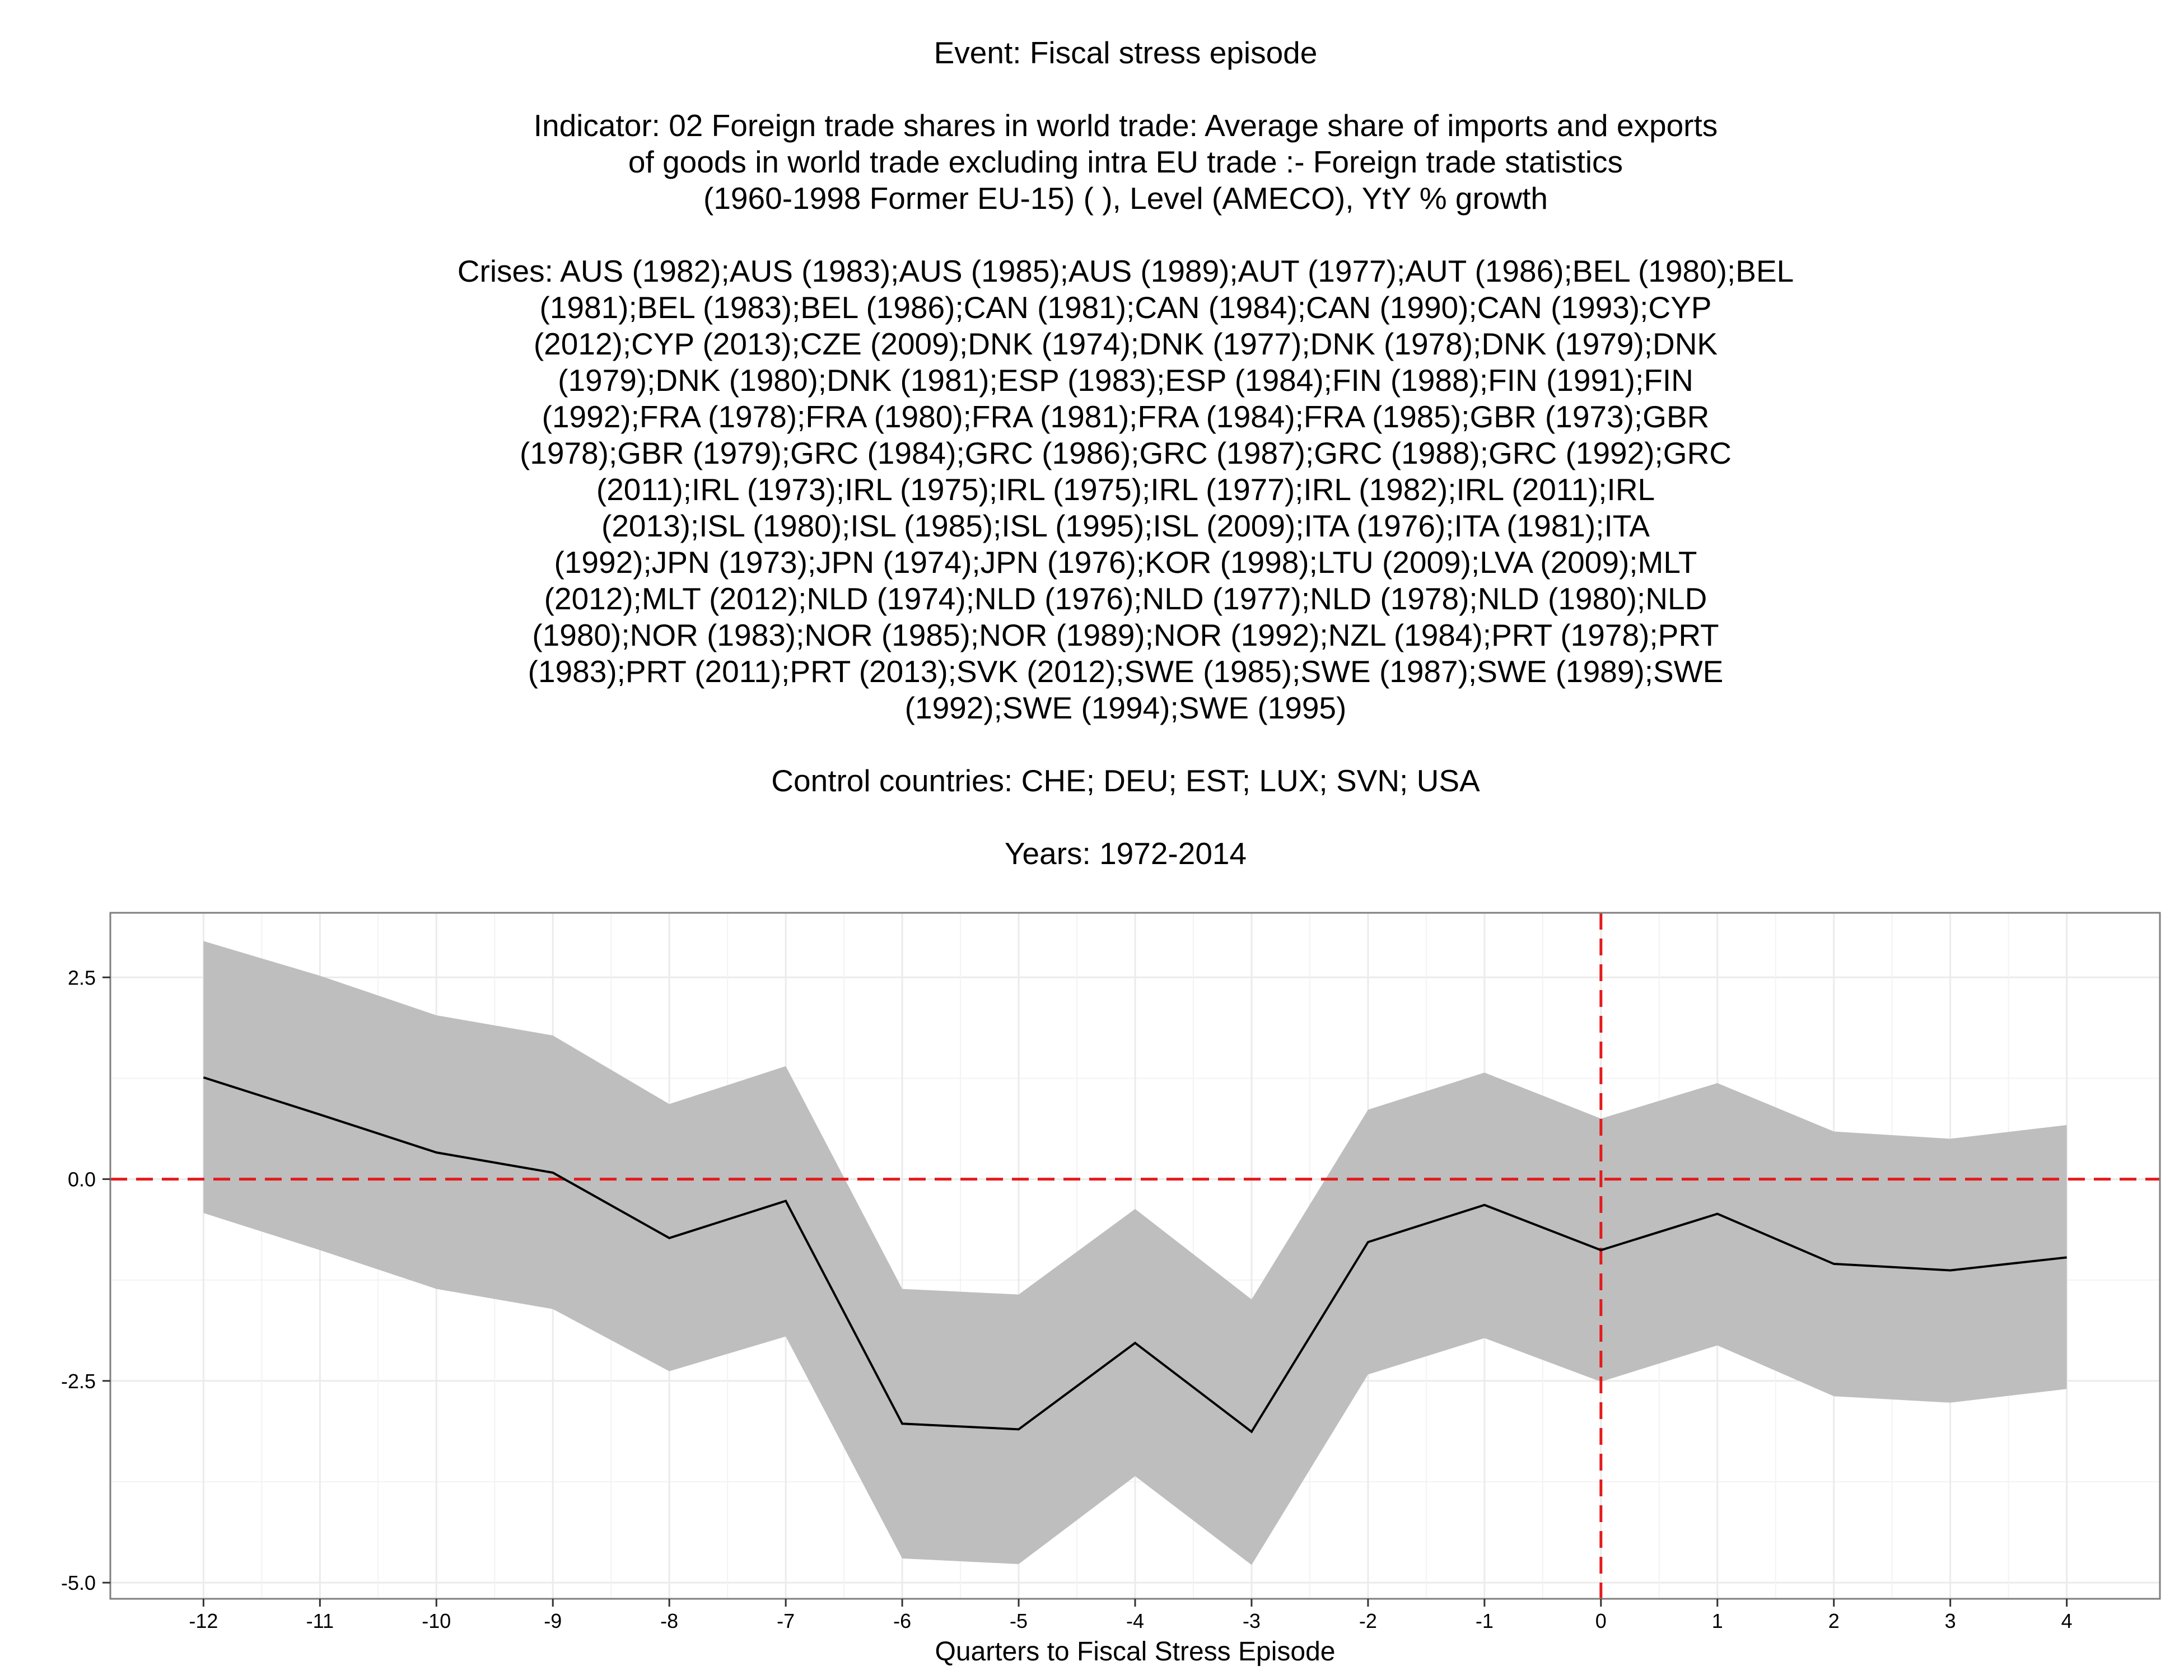 This screenshot has width=2184, height=1680. I want to click on x-tick-label: 1, so click(1718, 1621).